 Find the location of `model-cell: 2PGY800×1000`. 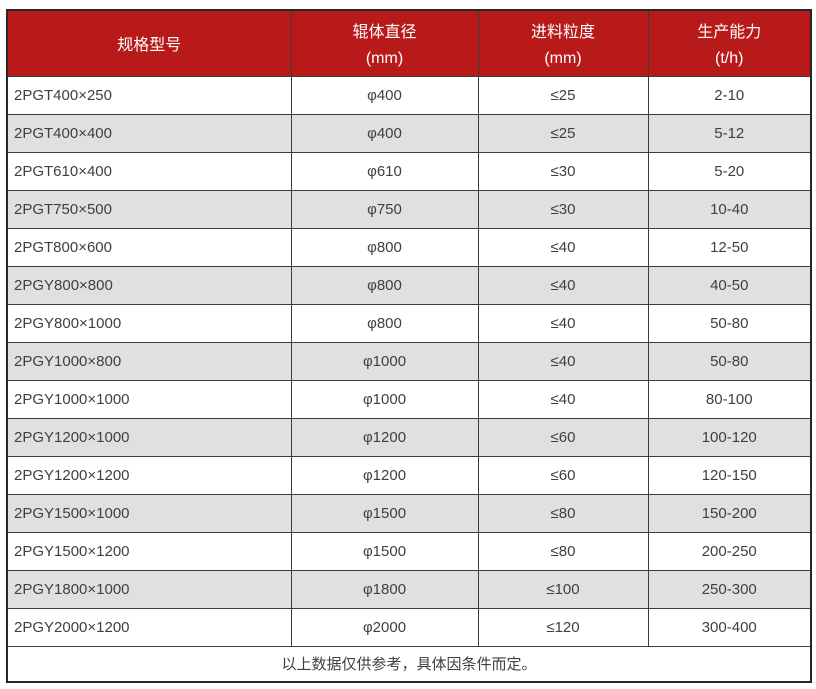

model-cell: 2PGY800×1000 is located at coordinates (149, 323).